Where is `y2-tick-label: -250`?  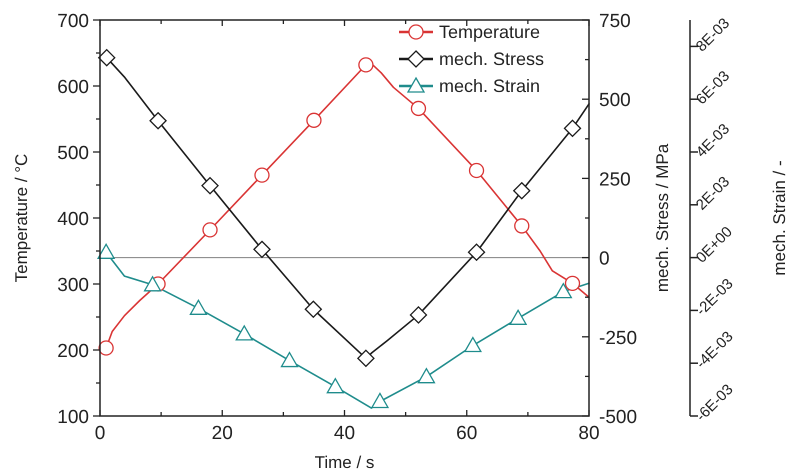
y2-tick-label: -250 is located at coordinates (618, 338).